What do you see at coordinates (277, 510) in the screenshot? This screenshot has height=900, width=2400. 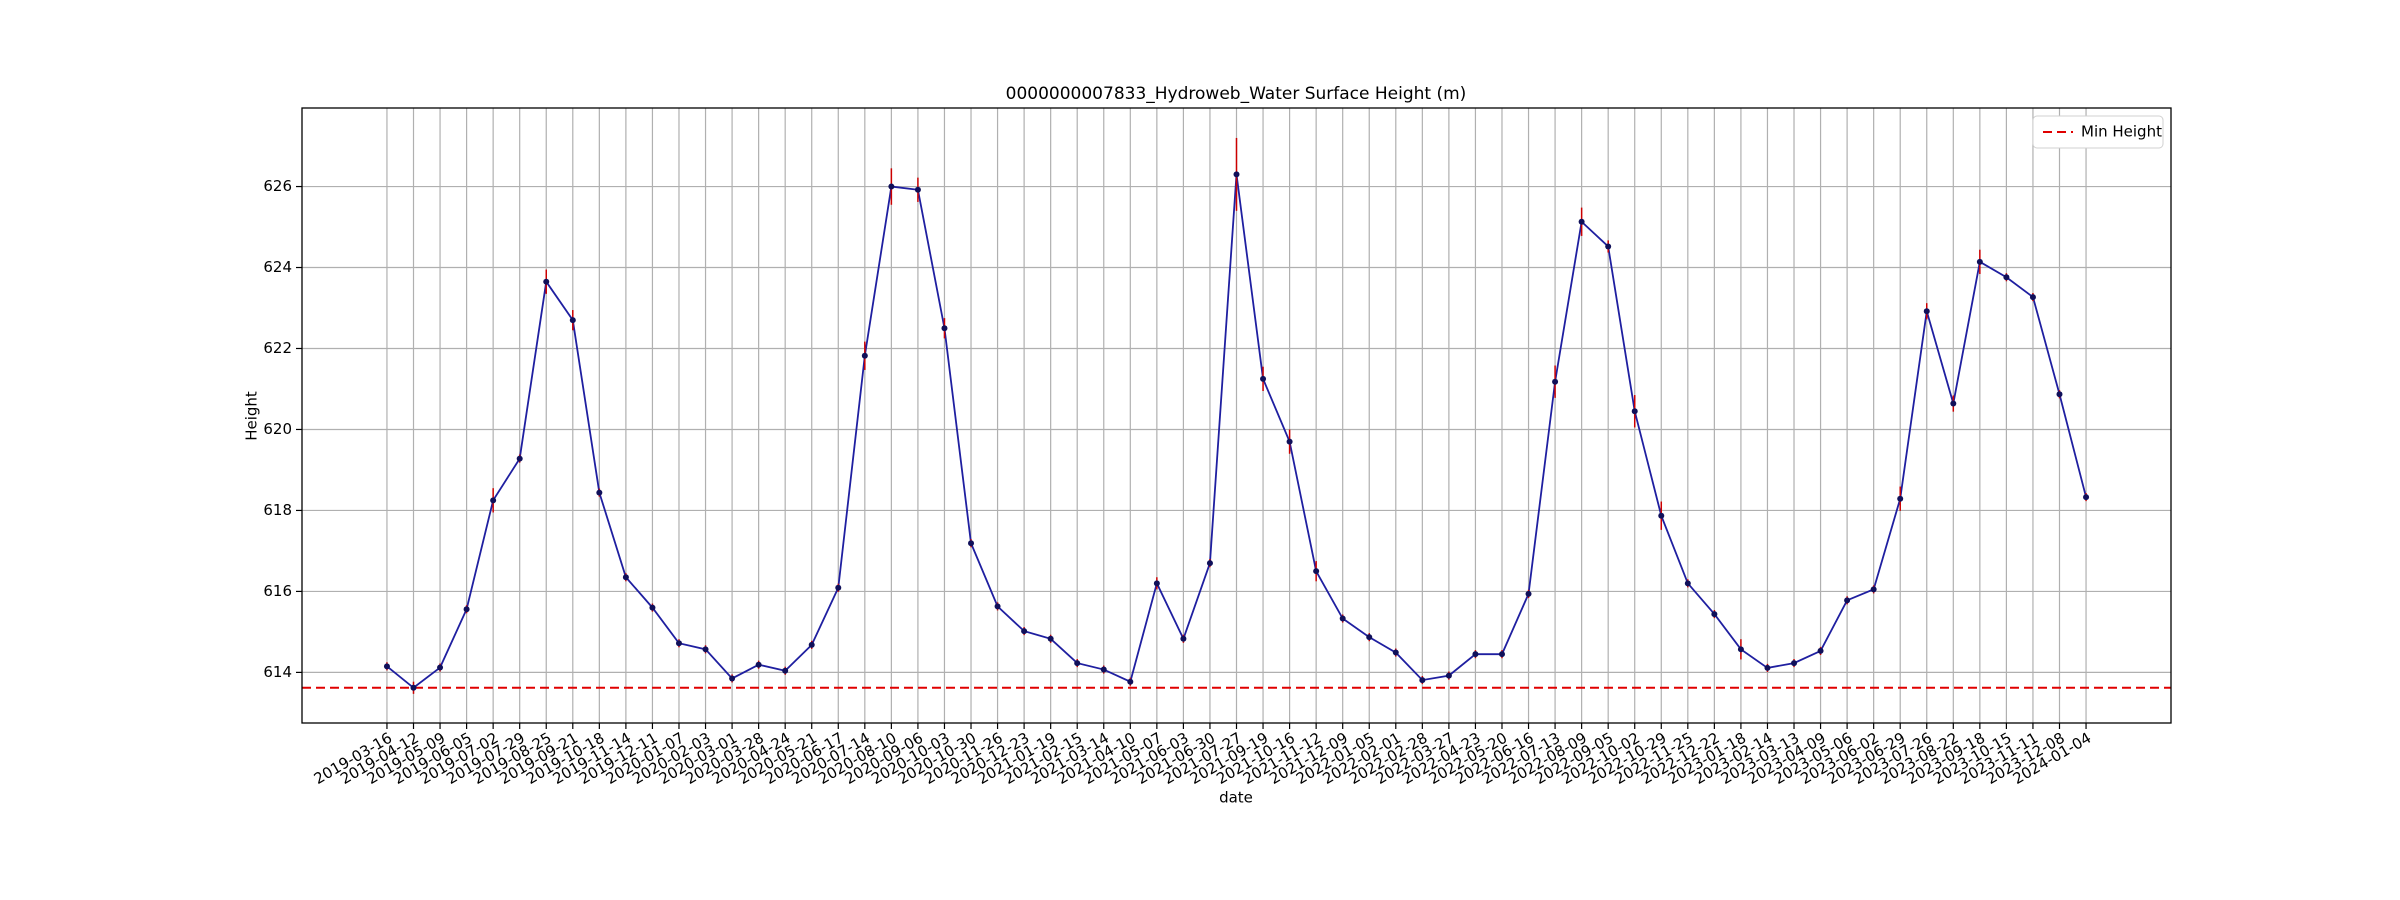 I see `y-tick-label: 618` at bounding box center [277, 510].